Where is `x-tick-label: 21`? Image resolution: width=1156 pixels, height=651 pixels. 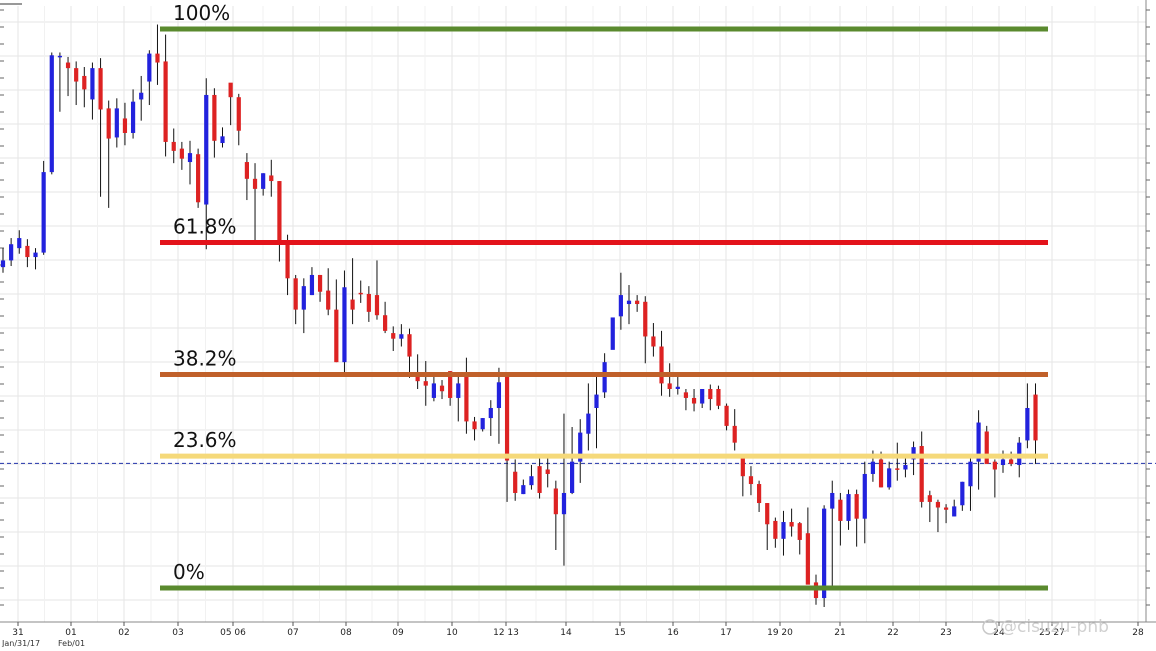
x-tick-label: 21 is located at coordinates (839, 633).